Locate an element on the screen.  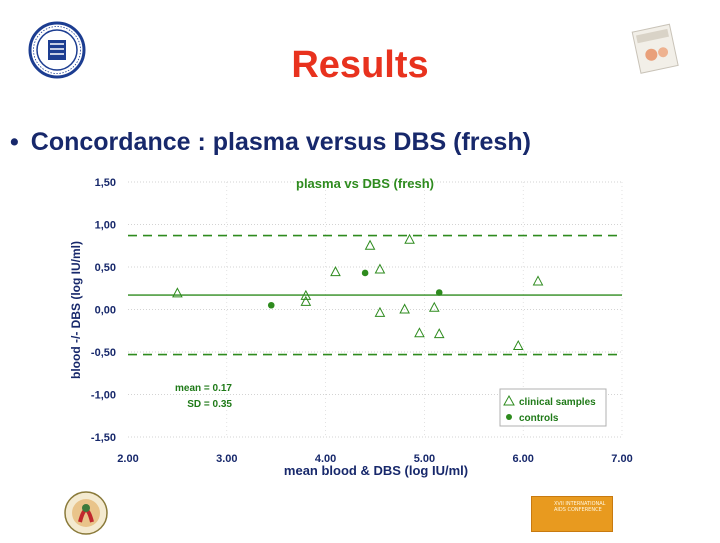
x-tick-label: 3.00 is located at coordinates (226, 459).